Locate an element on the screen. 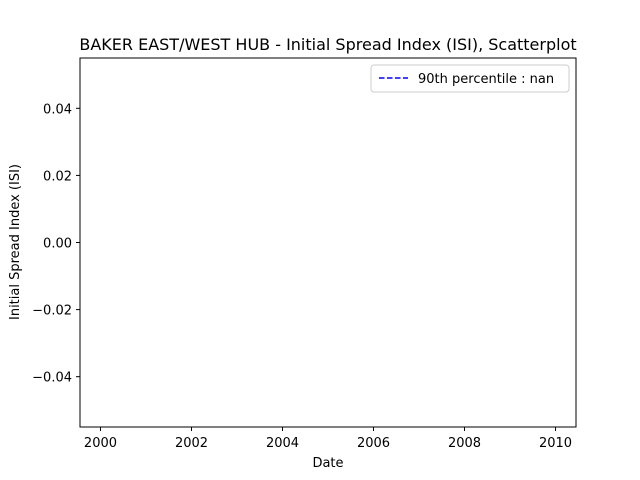  y-tick-label: 0.02 is located at coordinates (57, 176).